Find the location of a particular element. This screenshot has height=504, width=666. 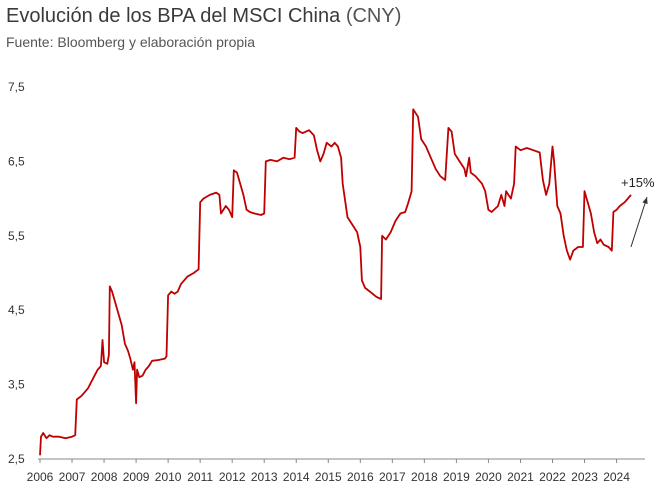

x-tick-label: 2023 is located at coordinates (584, 477).